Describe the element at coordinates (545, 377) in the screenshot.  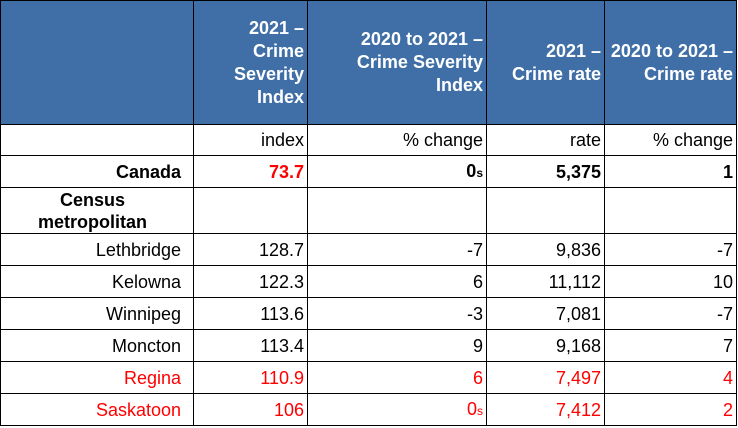
I see `row-rate: 7,497` at that location.